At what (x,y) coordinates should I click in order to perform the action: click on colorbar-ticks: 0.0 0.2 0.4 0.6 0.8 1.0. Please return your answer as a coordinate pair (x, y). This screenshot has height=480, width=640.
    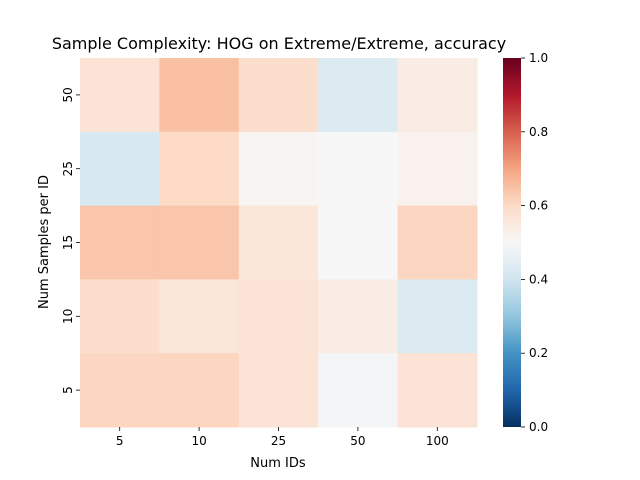
    Looking at the image, I should click on (534, 242).